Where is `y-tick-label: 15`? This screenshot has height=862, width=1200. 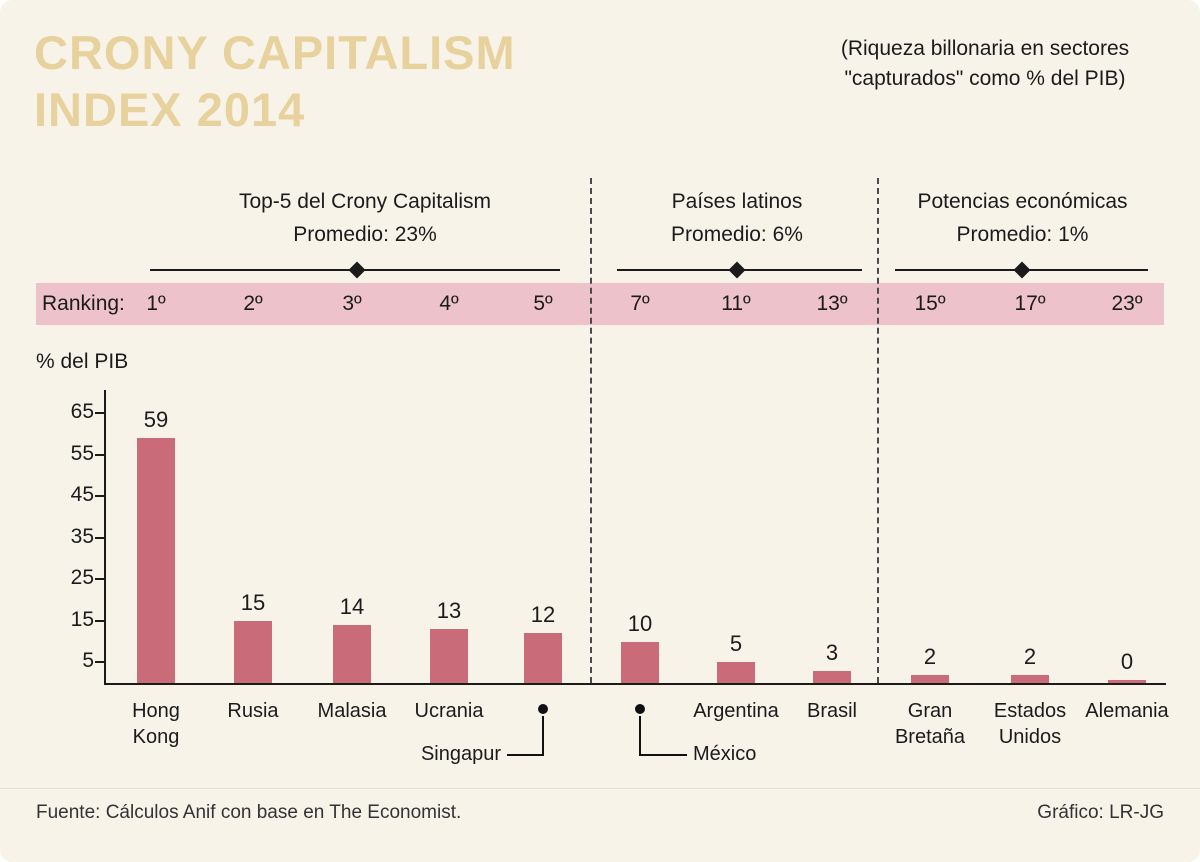 y-tick-label: 15 is located at coordinates (82, 619).